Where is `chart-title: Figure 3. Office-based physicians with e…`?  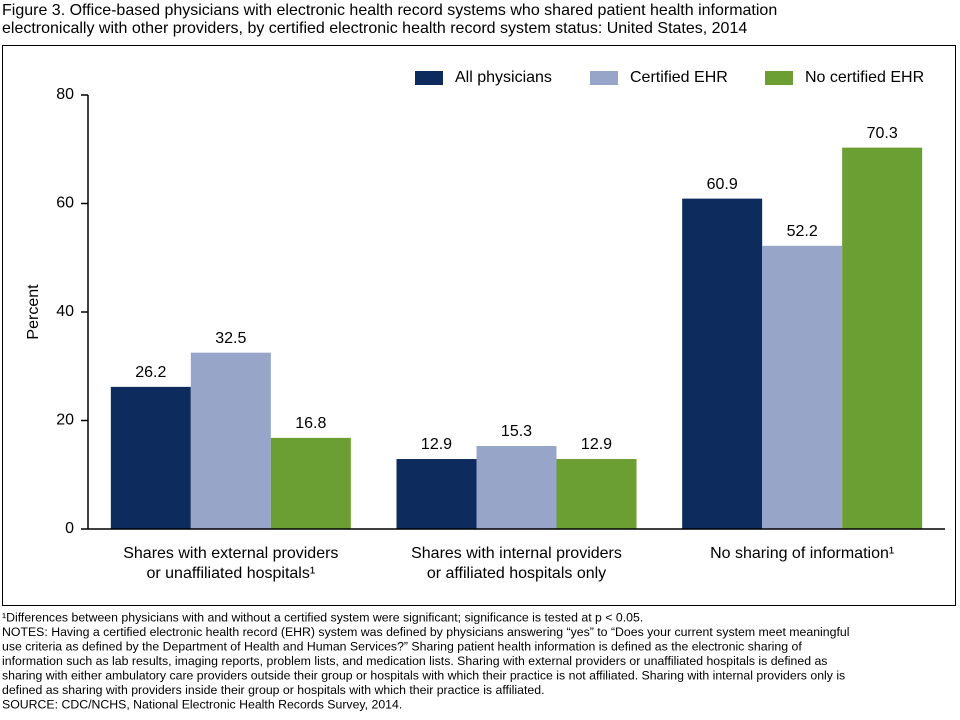
chart-title: Figure 3. Office-based physicians with e… is located at coordinates (389, 10).